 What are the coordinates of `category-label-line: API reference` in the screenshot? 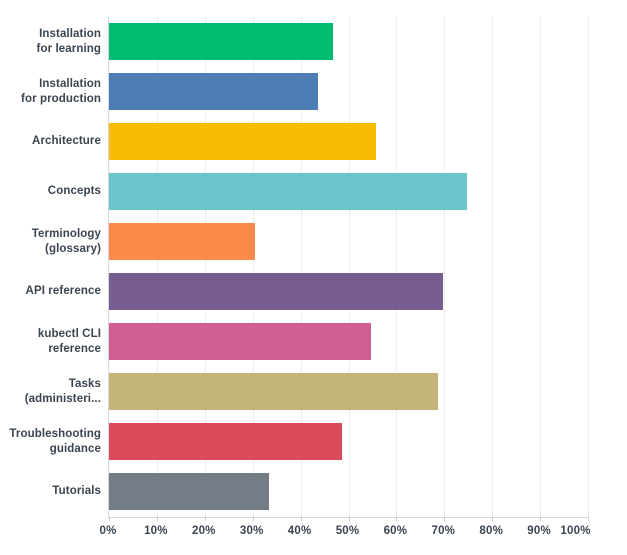 It's located at (63, 291).